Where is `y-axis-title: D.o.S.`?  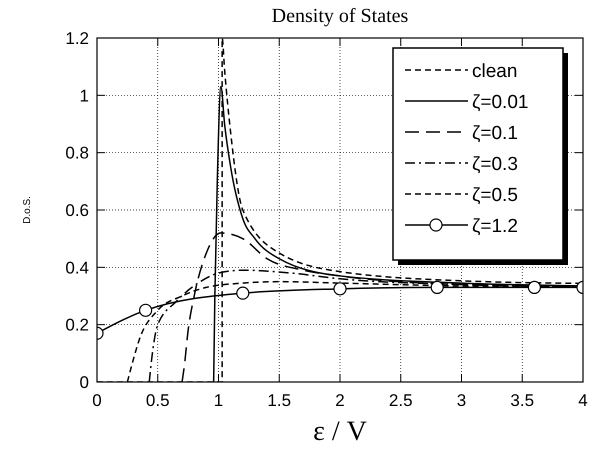 y-axis-title: D.o.S. is located at coordinates (27, 210).